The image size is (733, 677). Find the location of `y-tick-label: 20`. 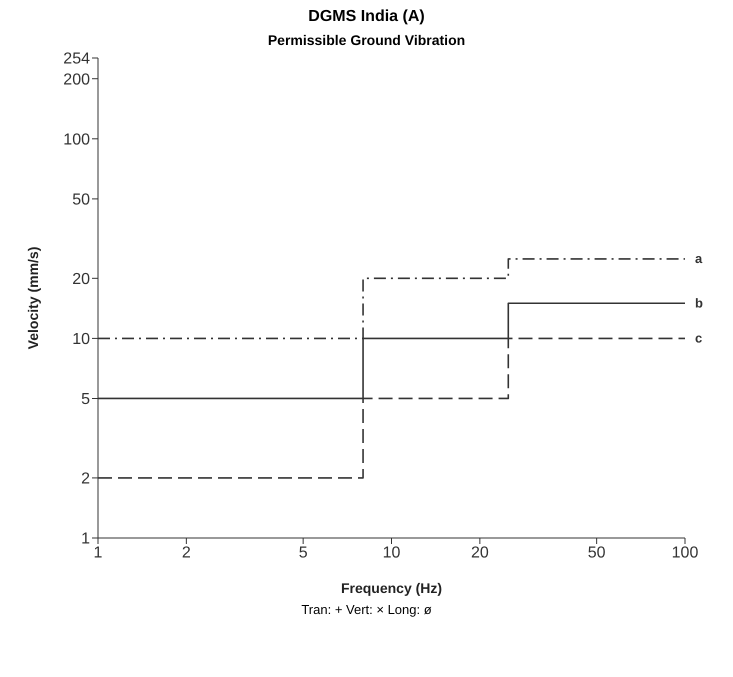

y-tick-label: 20 is located at coordinates (81, 279).